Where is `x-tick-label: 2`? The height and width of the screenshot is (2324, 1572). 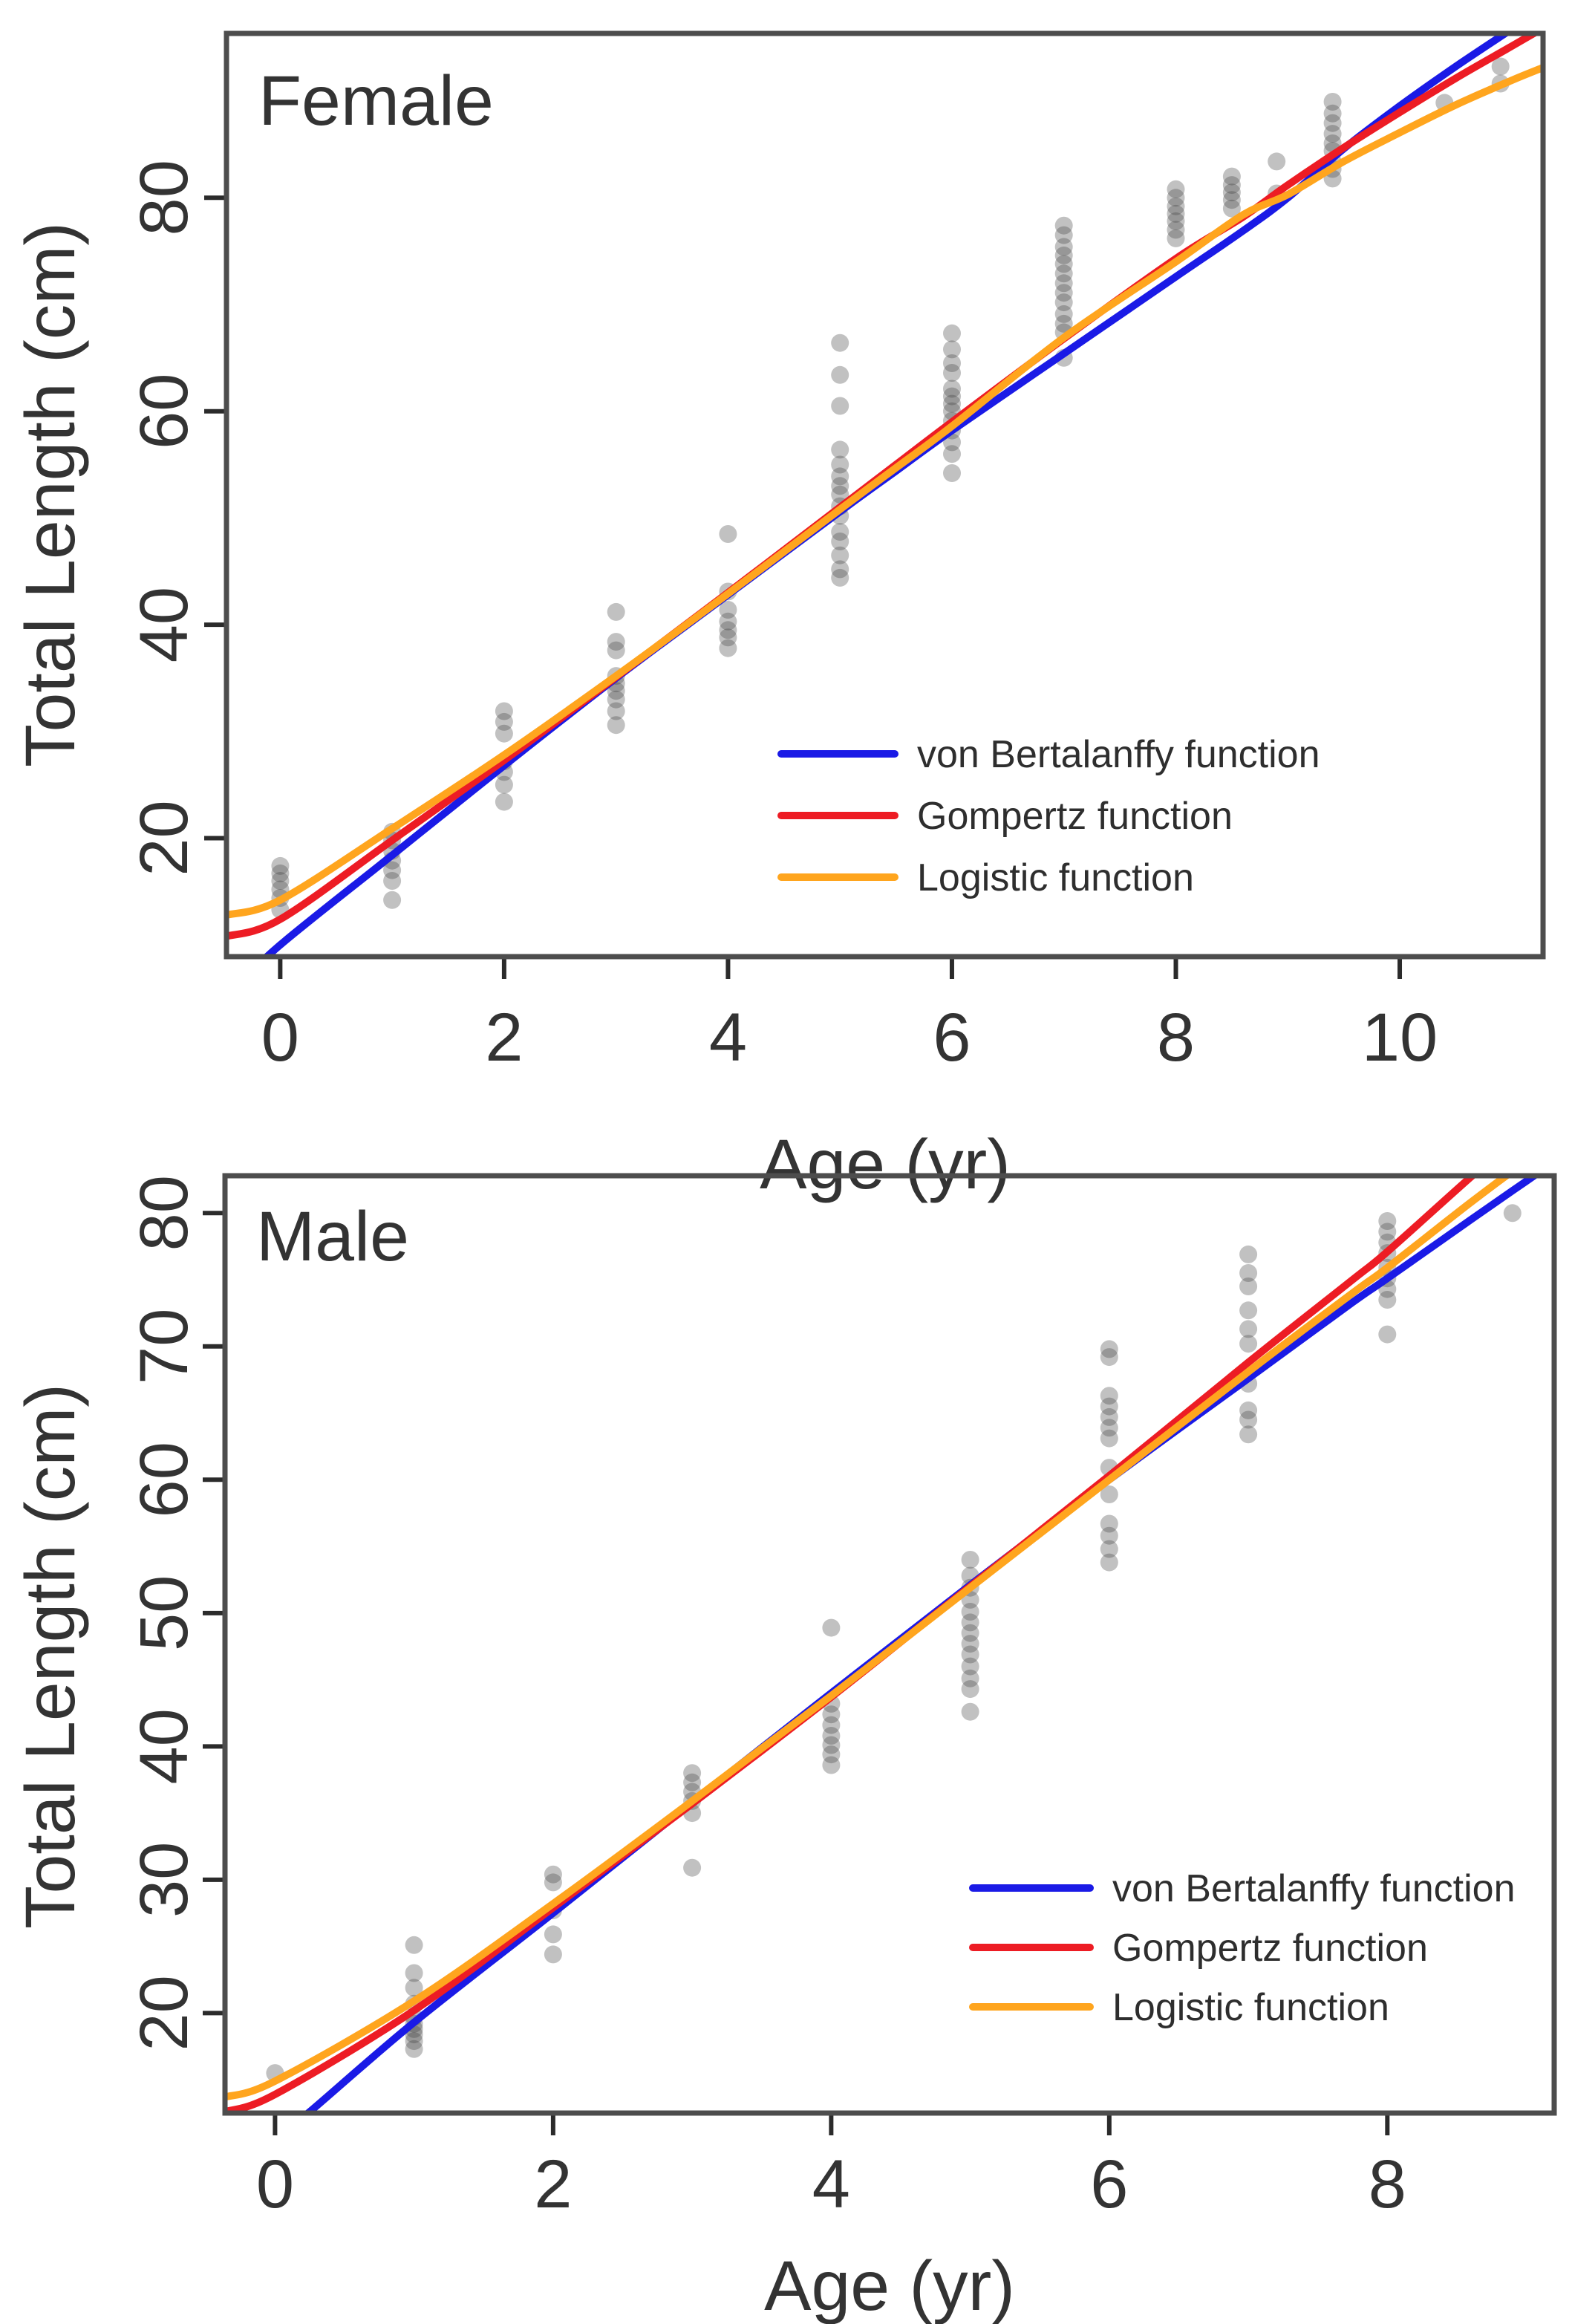 x-tick-label: 2 is located at coordinates (504, 1037).